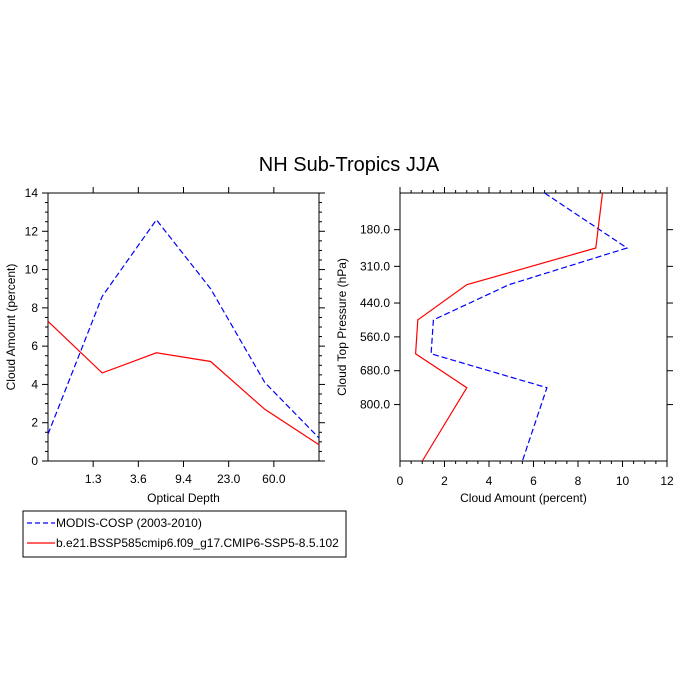  I want to click on y-axis-label: Cloud Top Pressure (hPa), so click(342, 327).